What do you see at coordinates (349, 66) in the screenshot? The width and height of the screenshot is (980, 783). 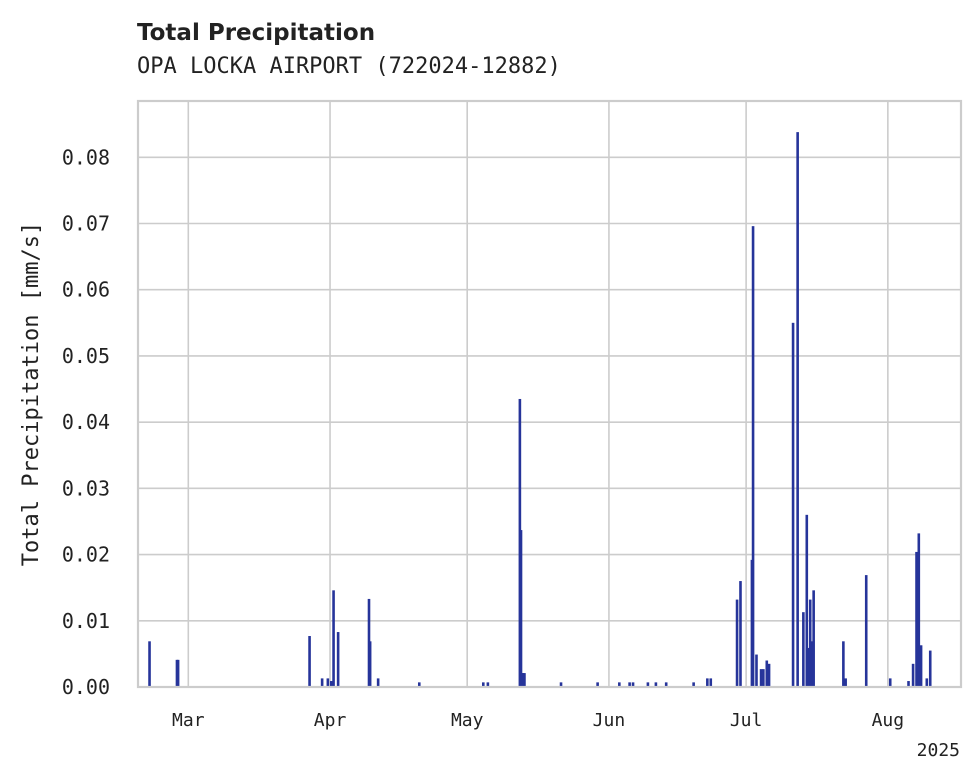 I see `chart-subtitle: OPA LOCKA AIRPORT (722024-12882)` at bounding box center [349, 66].